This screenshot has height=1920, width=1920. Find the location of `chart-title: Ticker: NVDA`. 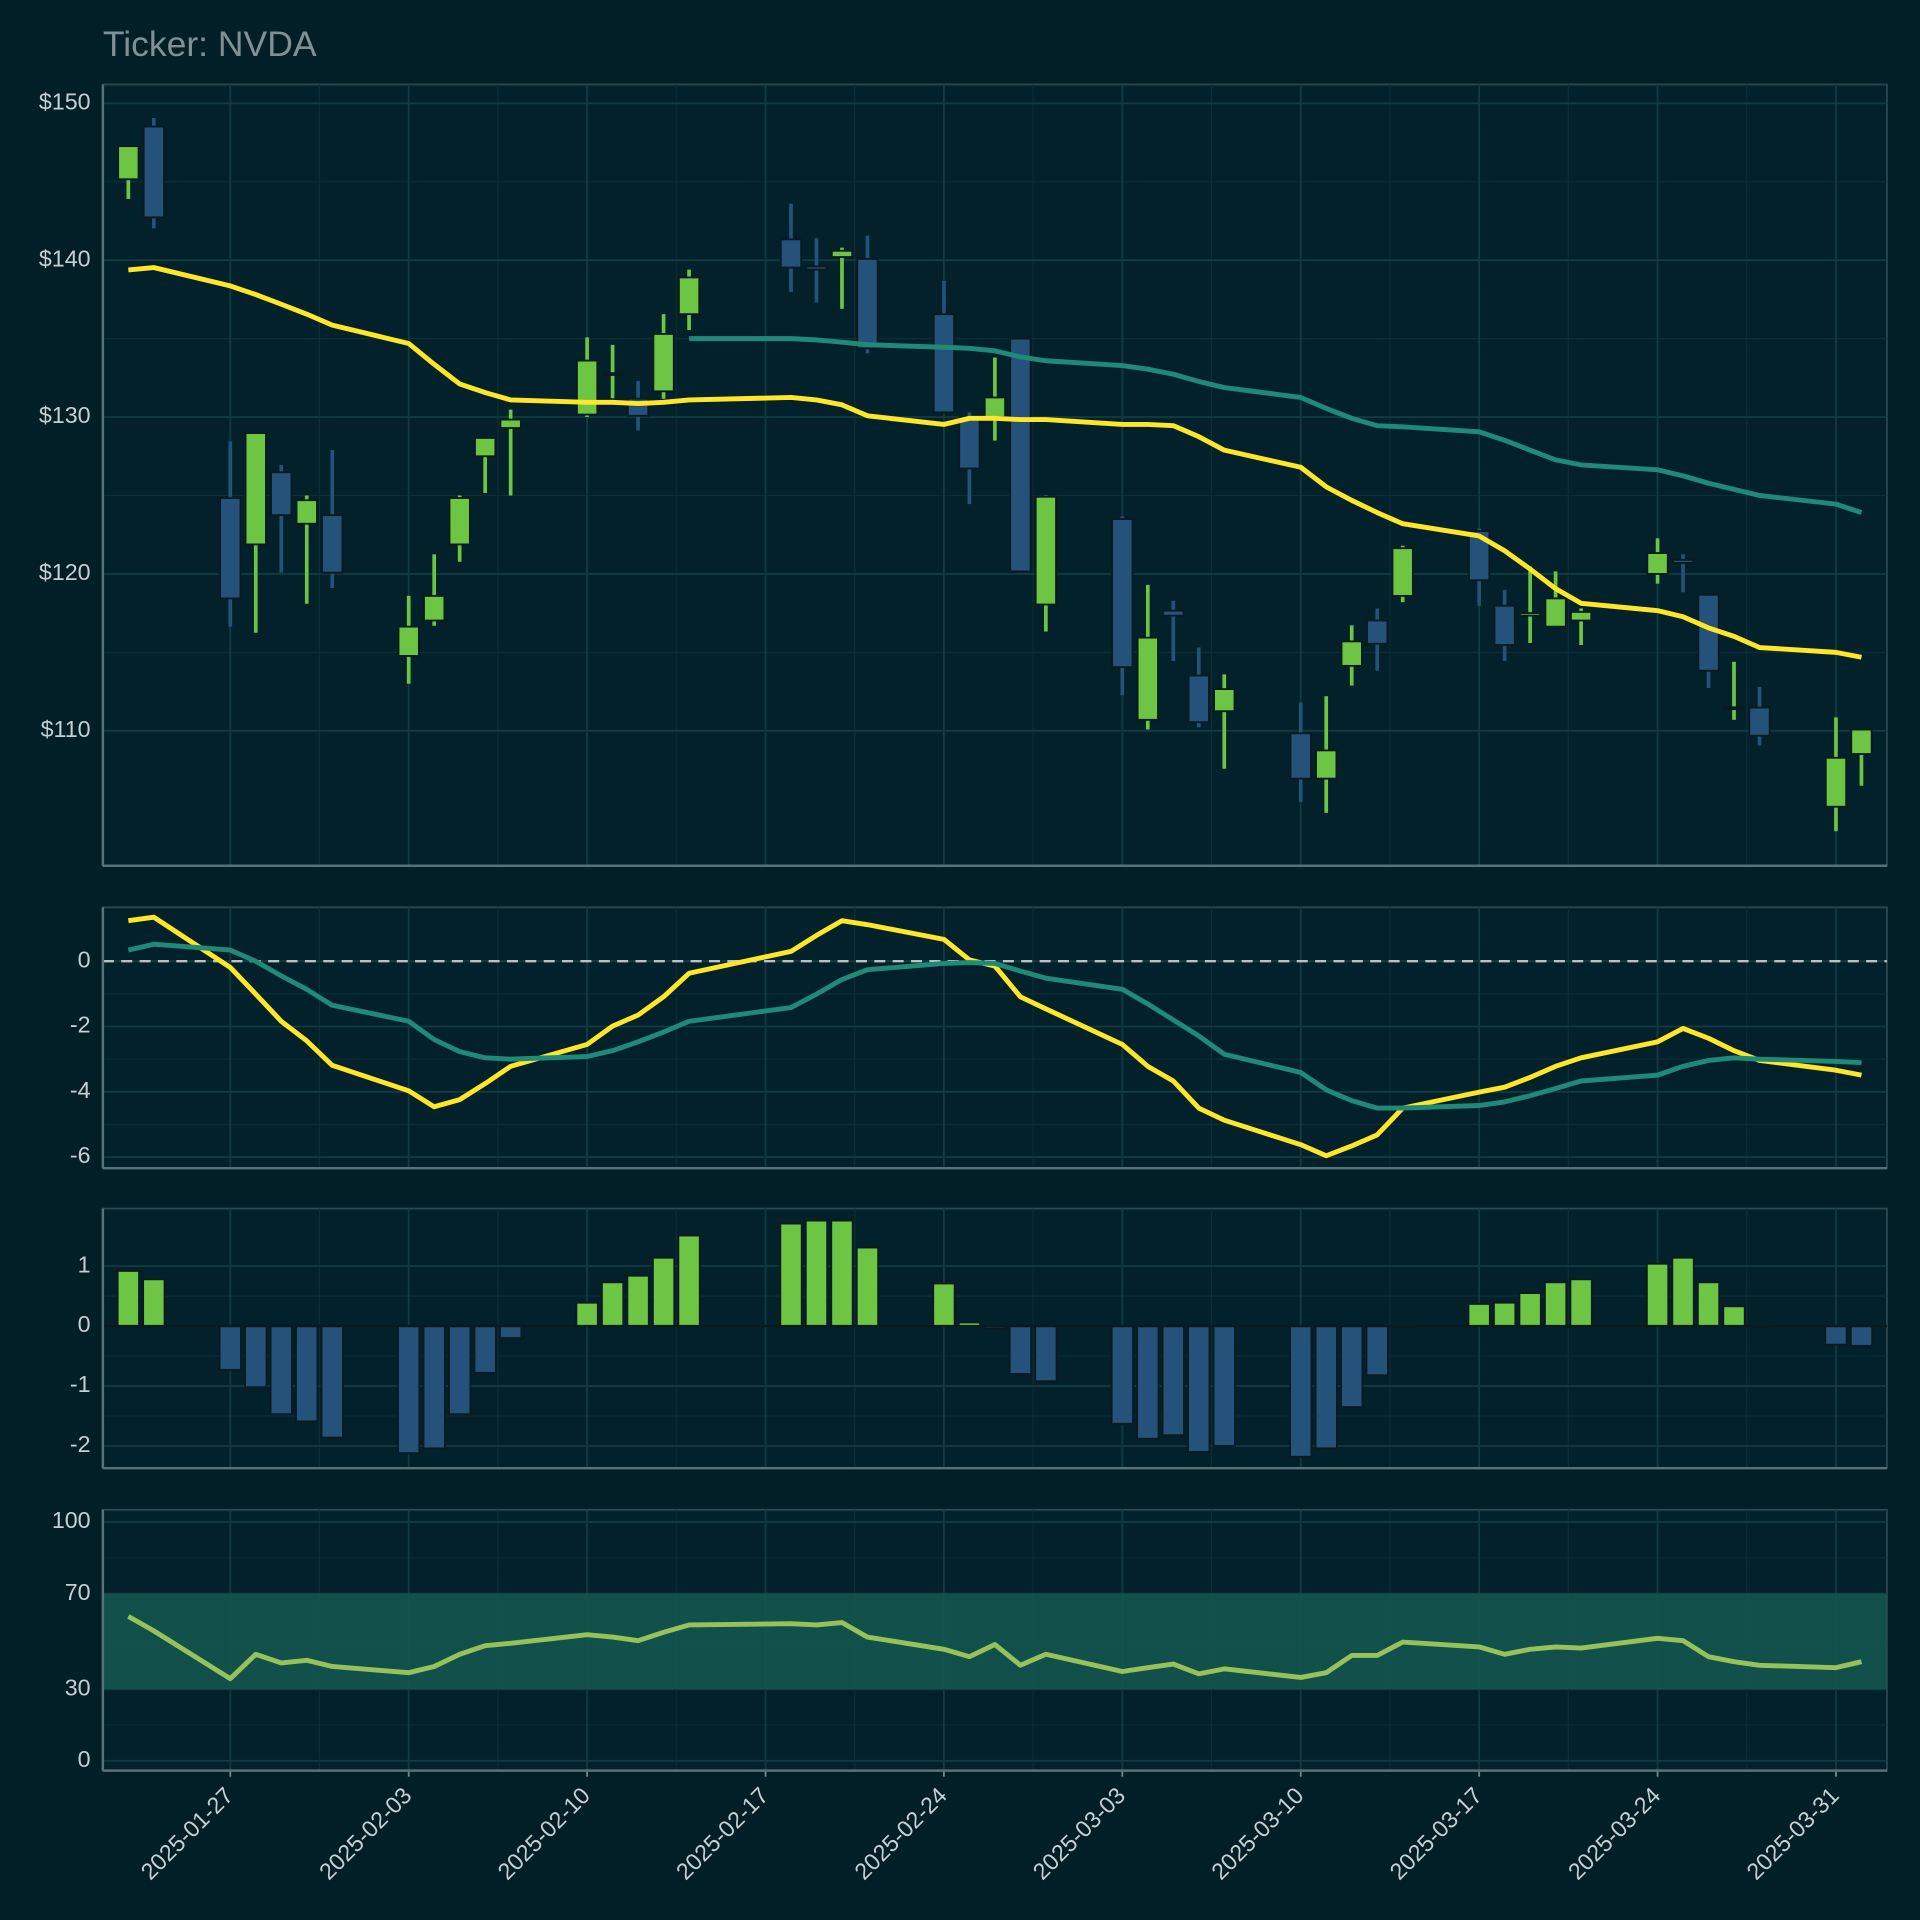

chart-title: Ticker: NVDA is located at coordinates (210, 44).